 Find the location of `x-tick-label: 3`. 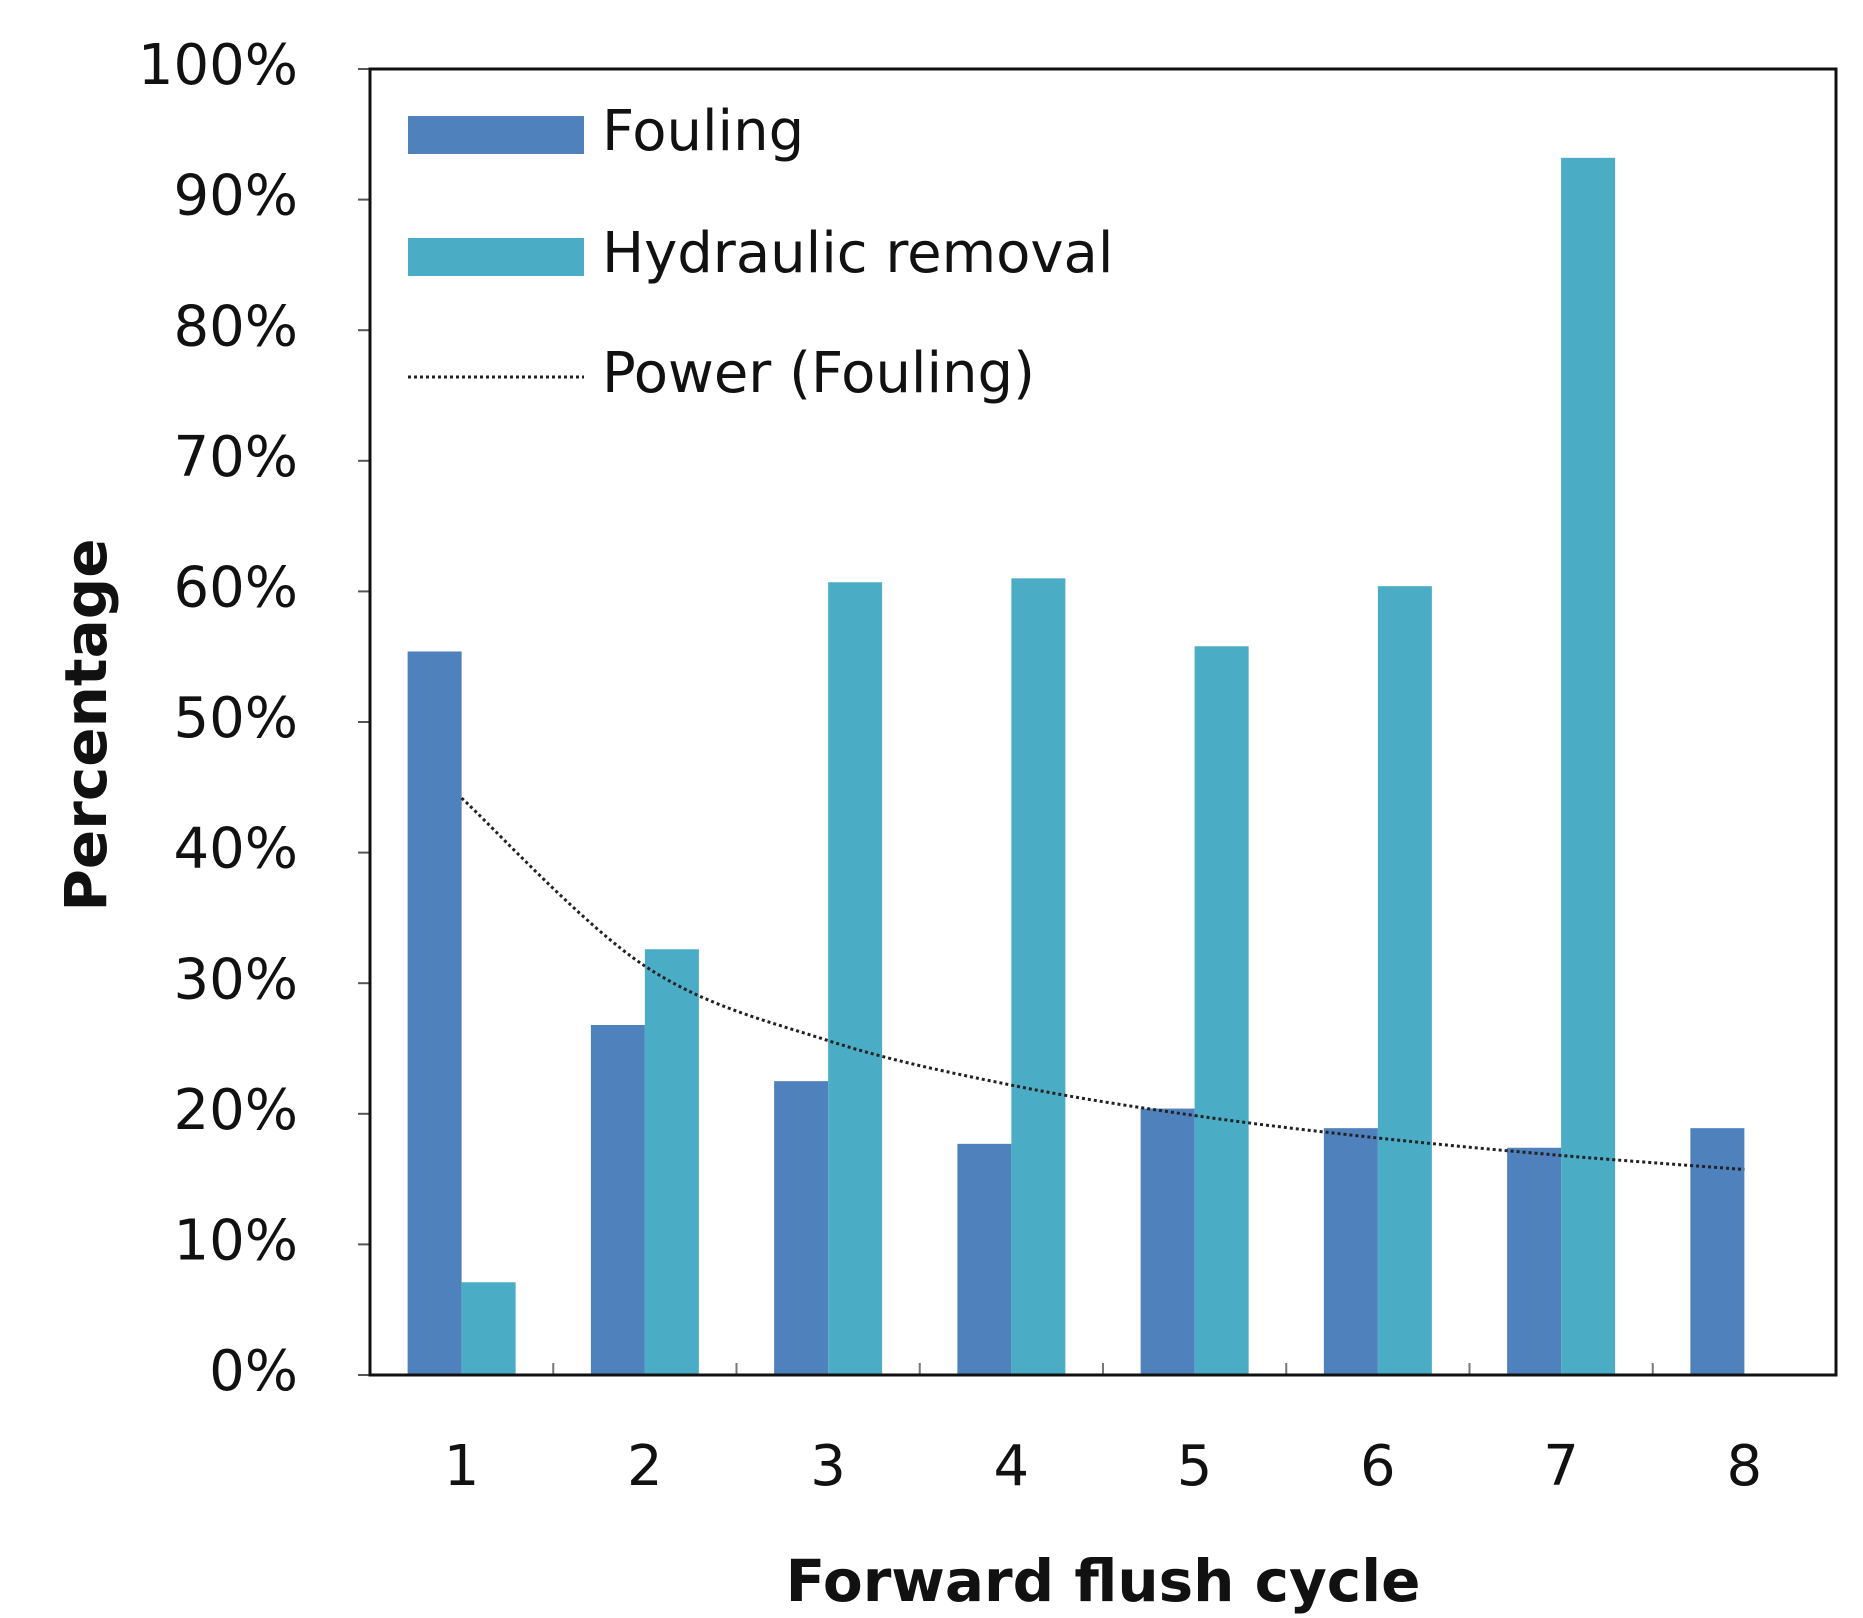

x-tick-label: 3 is located at coordinates (828, 1466).